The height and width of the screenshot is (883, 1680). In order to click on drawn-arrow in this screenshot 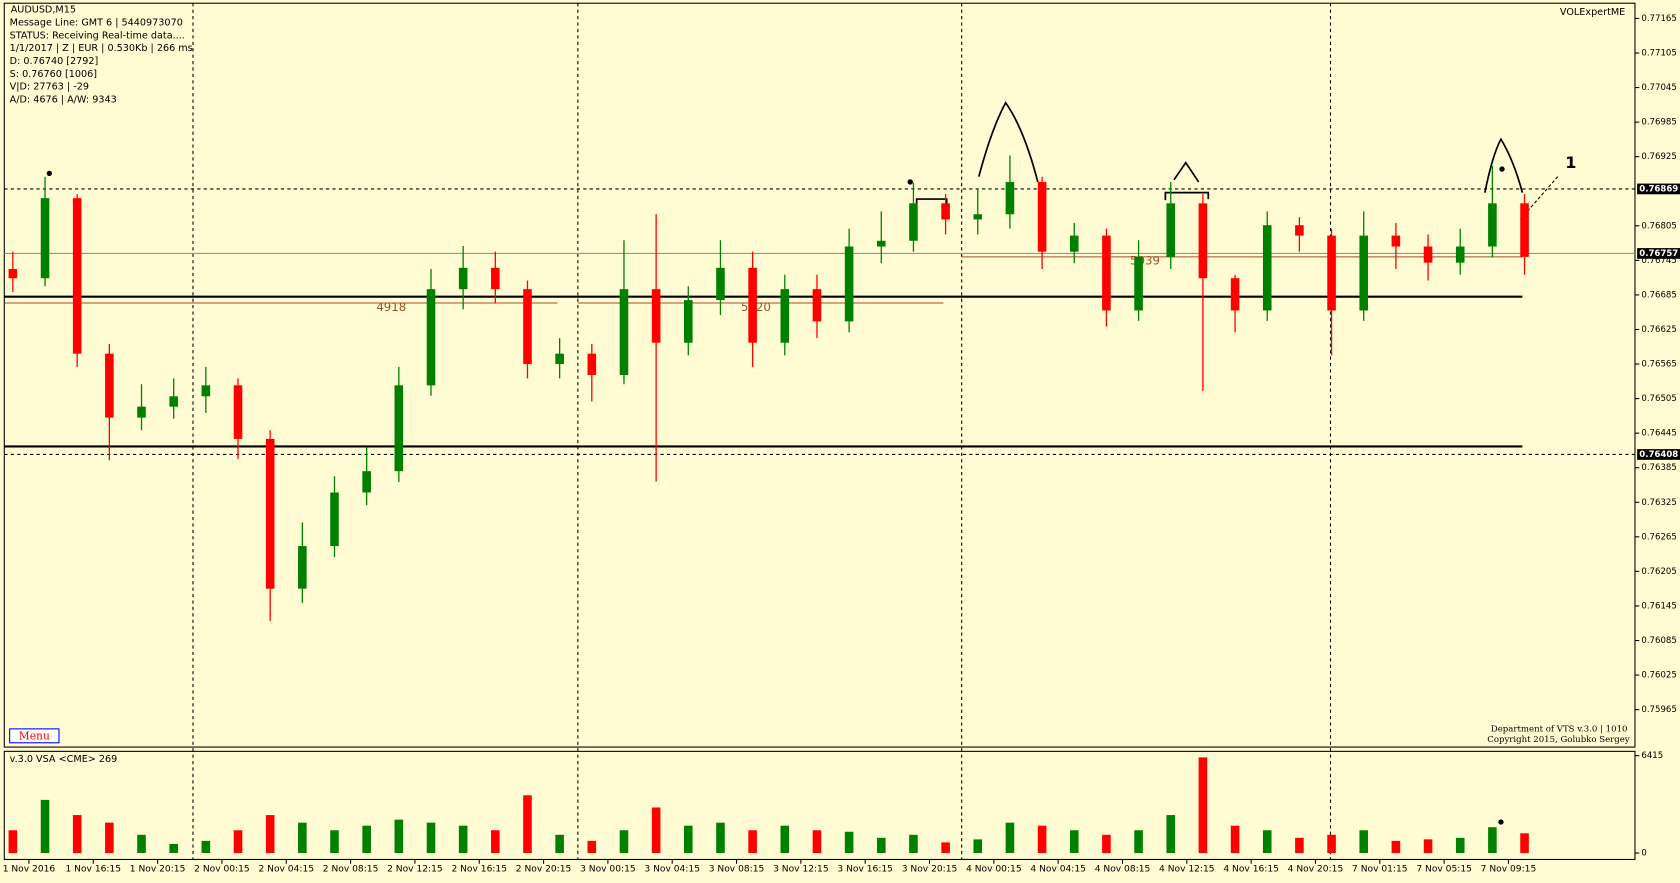, I will do `click(1539, 198)`.